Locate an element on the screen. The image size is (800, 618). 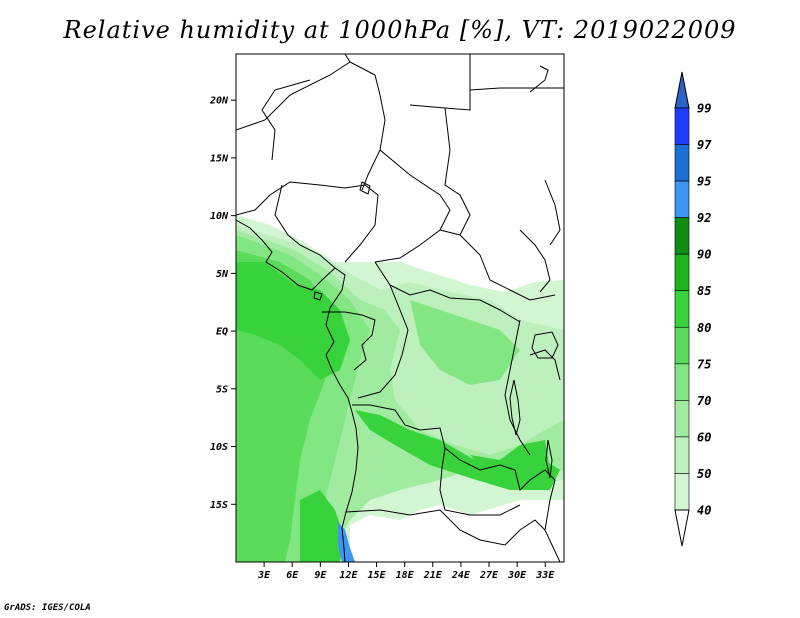
border-south-sudan is located at coordinates (535, 261).